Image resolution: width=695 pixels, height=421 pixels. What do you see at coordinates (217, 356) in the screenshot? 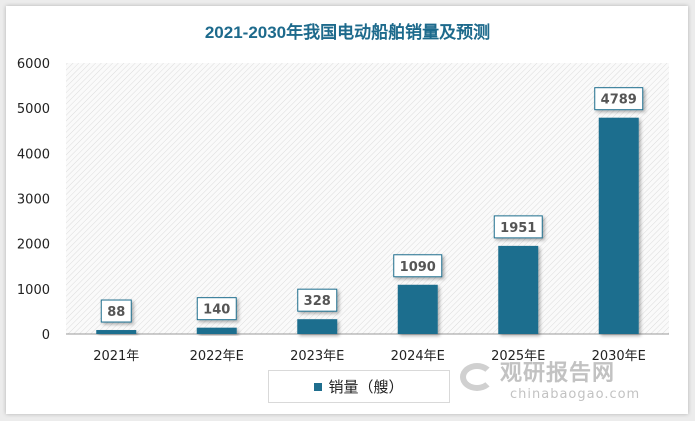
I see `x-tick-label: 2022年E` at bounding box center [217, 356].